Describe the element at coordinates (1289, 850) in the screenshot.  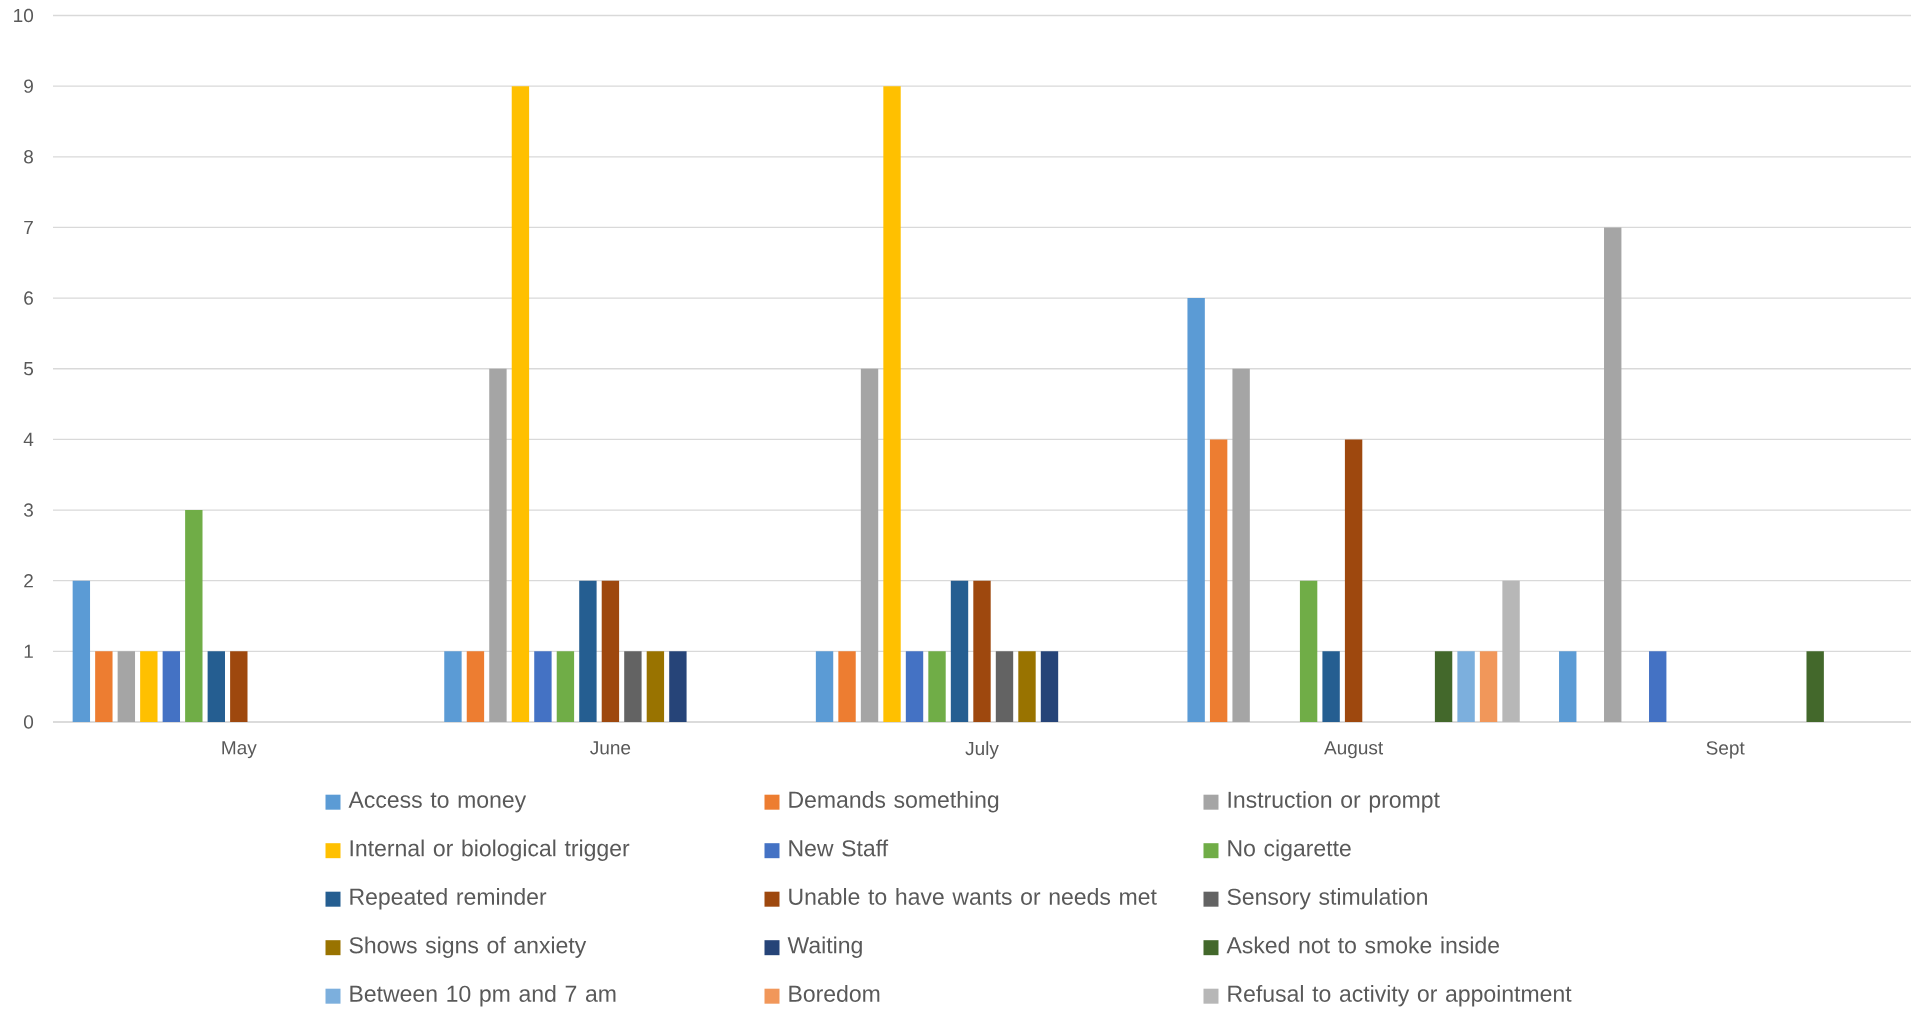
I see `legend-label: No cigarette` at that location.